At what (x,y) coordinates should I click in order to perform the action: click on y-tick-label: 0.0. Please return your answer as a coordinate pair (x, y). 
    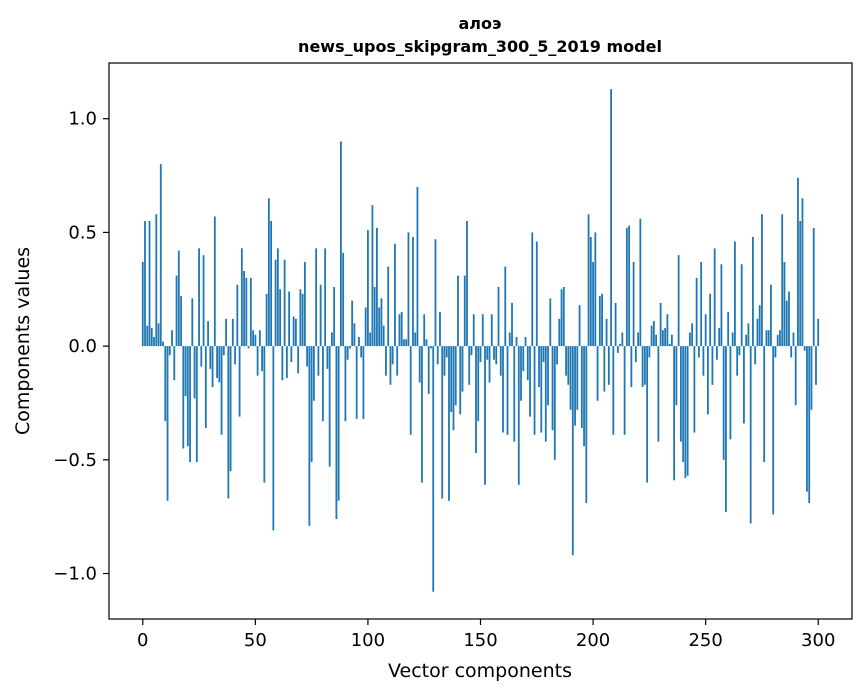
    Looking at the image, I should click on (82, 346).